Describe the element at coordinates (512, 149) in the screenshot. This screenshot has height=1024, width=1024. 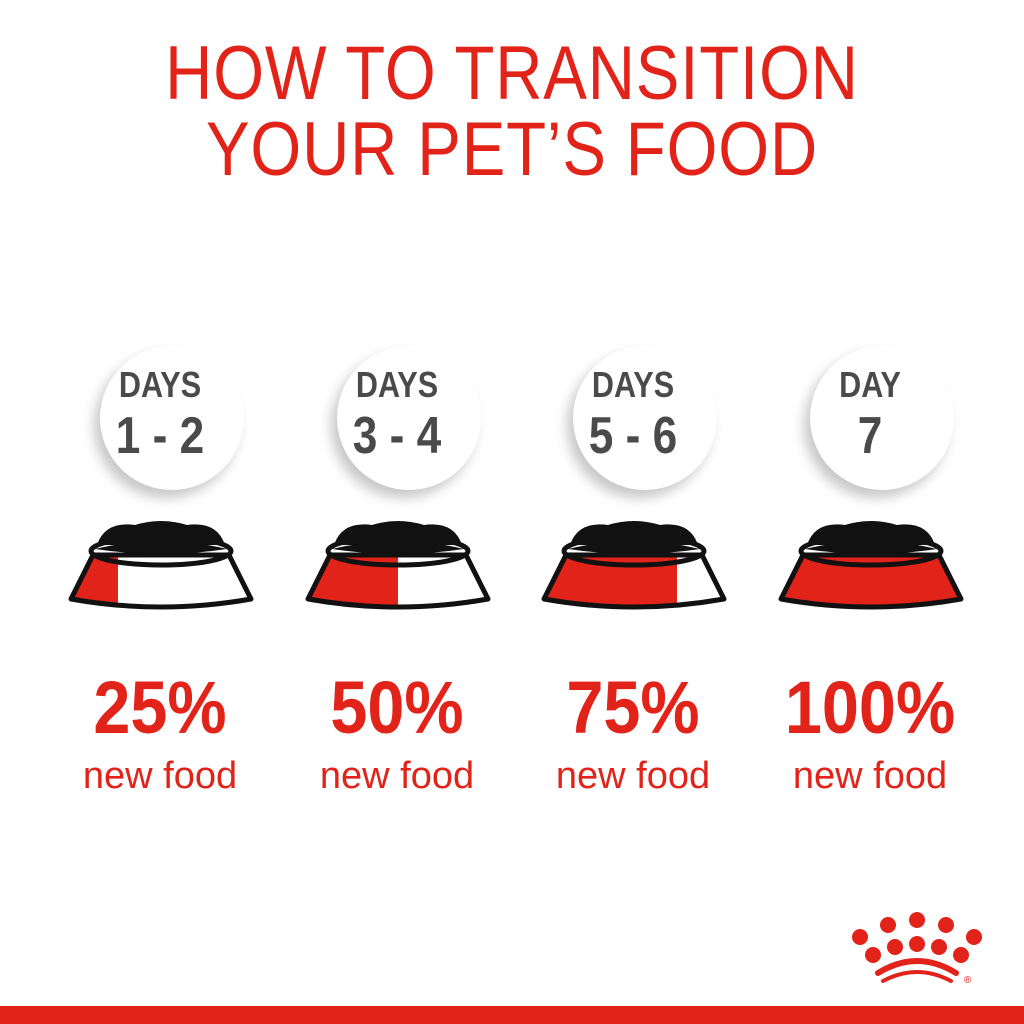
I see `title-line-2: YOUR PET’S FOOD` at that location.